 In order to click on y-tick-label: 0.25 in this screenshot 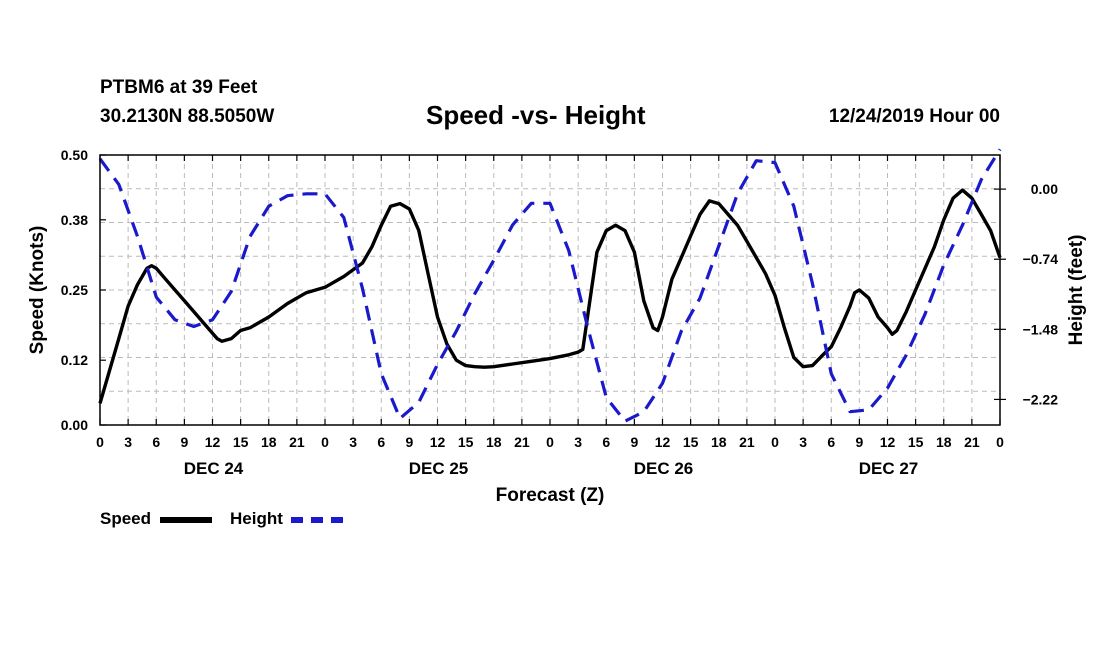, I will do `click(74, 290)`.